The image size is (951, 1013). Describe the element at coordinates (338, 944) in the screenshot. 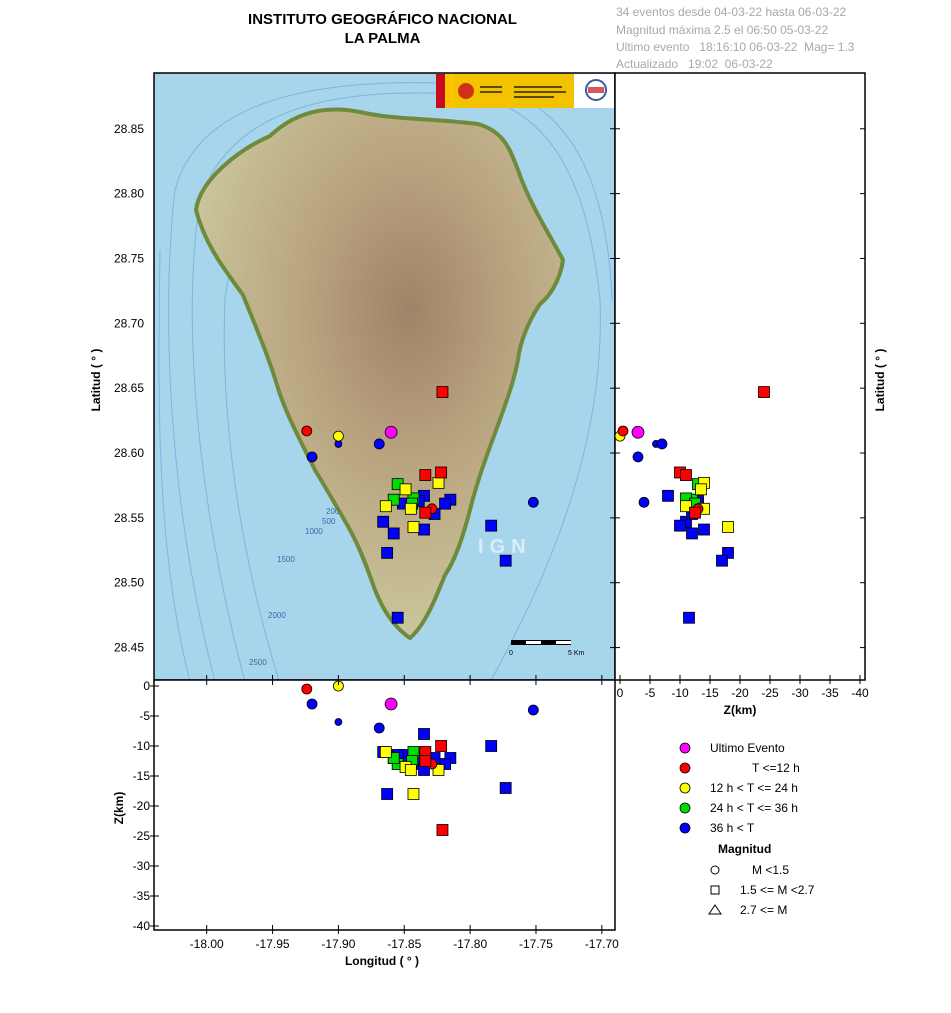

I see `lon-tick-label: -17.90` at that location.